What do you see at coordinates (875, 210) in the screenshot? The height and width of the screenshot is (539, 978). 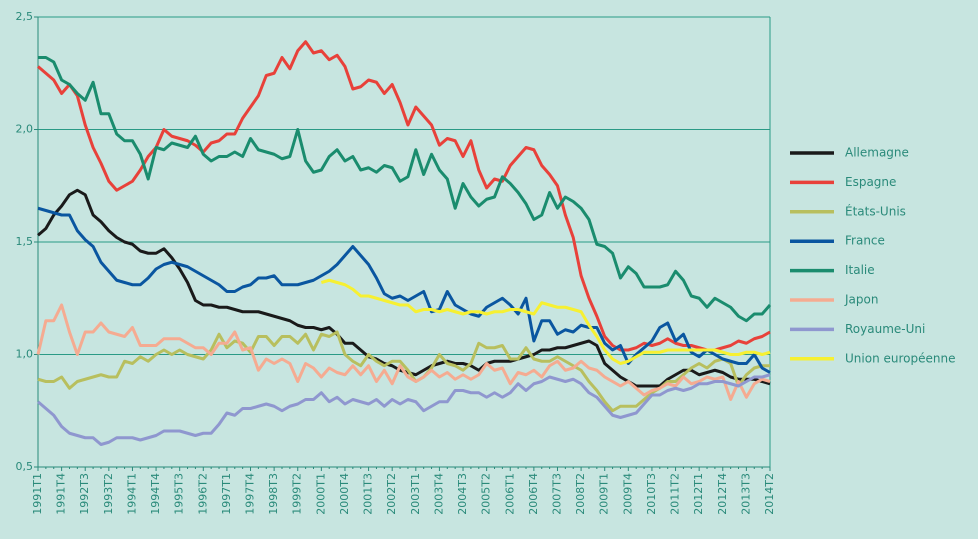 I see `legend-label: États-Unis` at bounding box center [875, 210].